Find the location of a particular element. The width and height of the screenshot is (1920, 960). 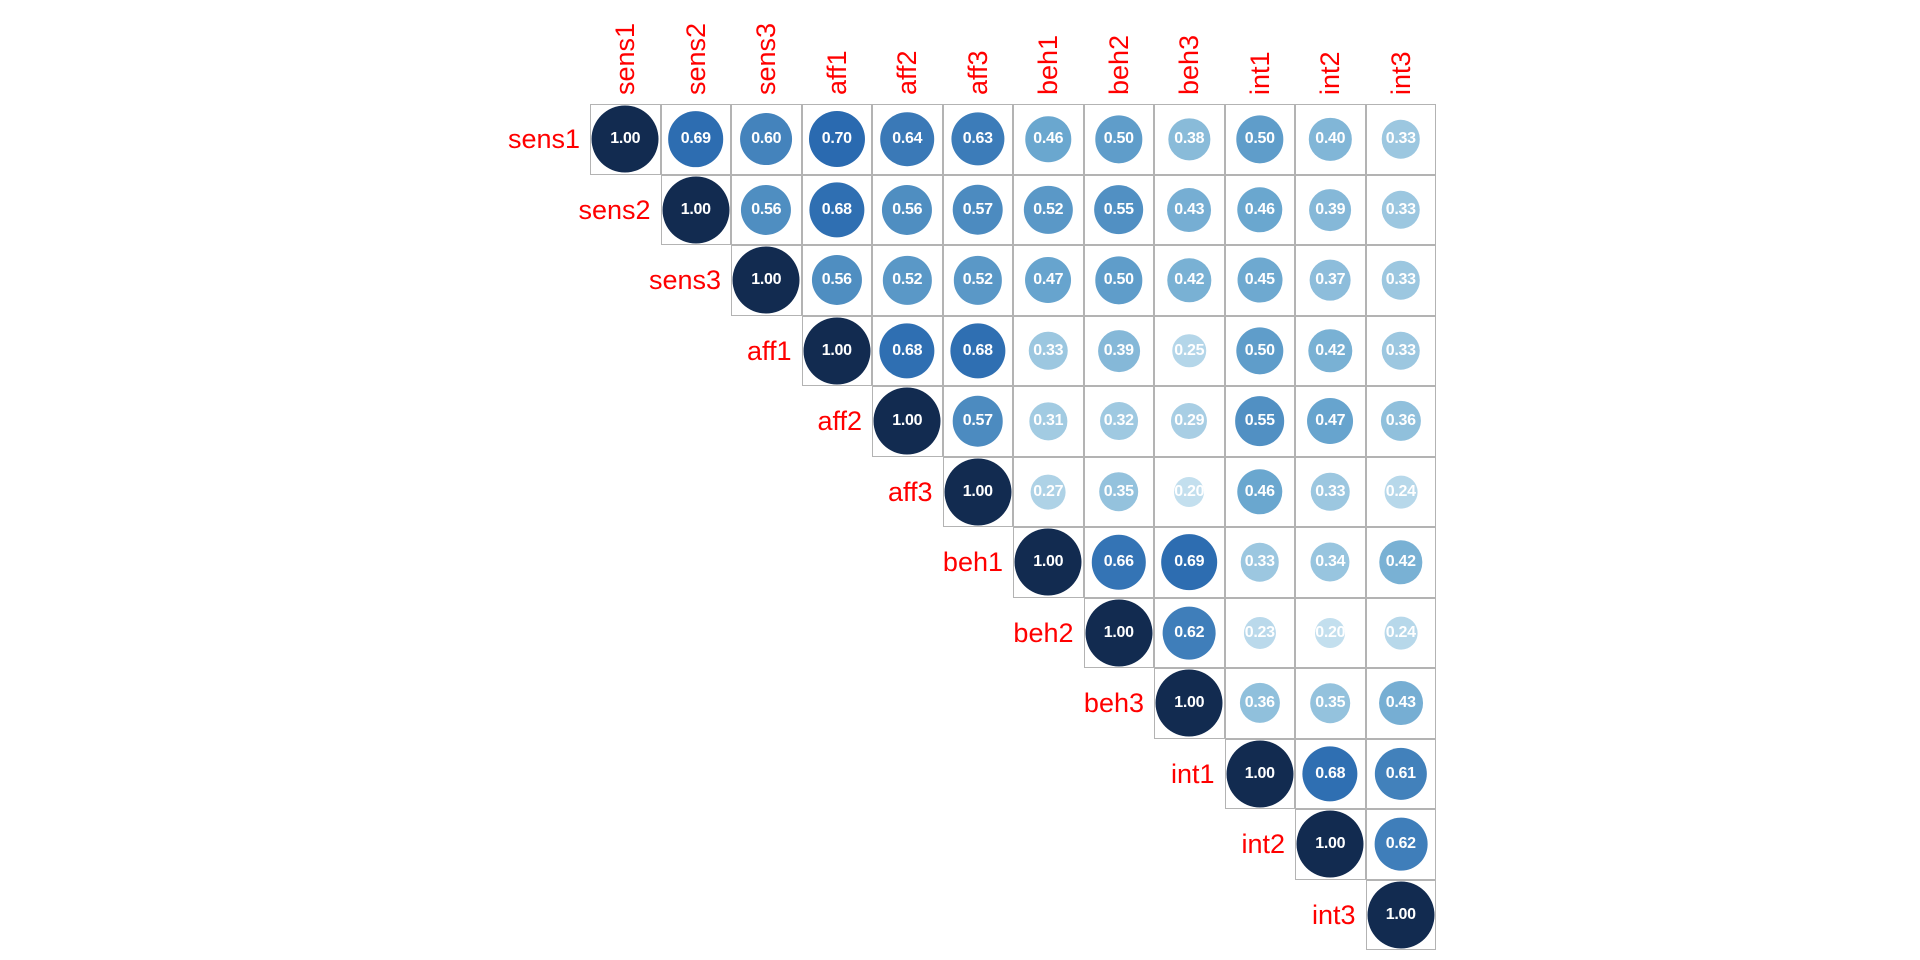

correlation-value: 0.34 is located at coordinates (1330, 562).